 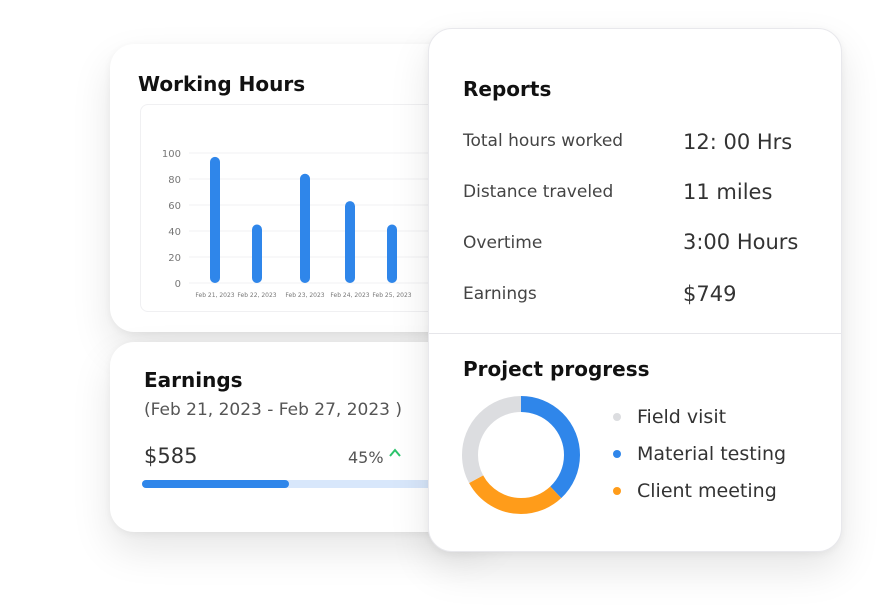 I want to click on earnings-title: Earnings, so click(x=193, y=380).